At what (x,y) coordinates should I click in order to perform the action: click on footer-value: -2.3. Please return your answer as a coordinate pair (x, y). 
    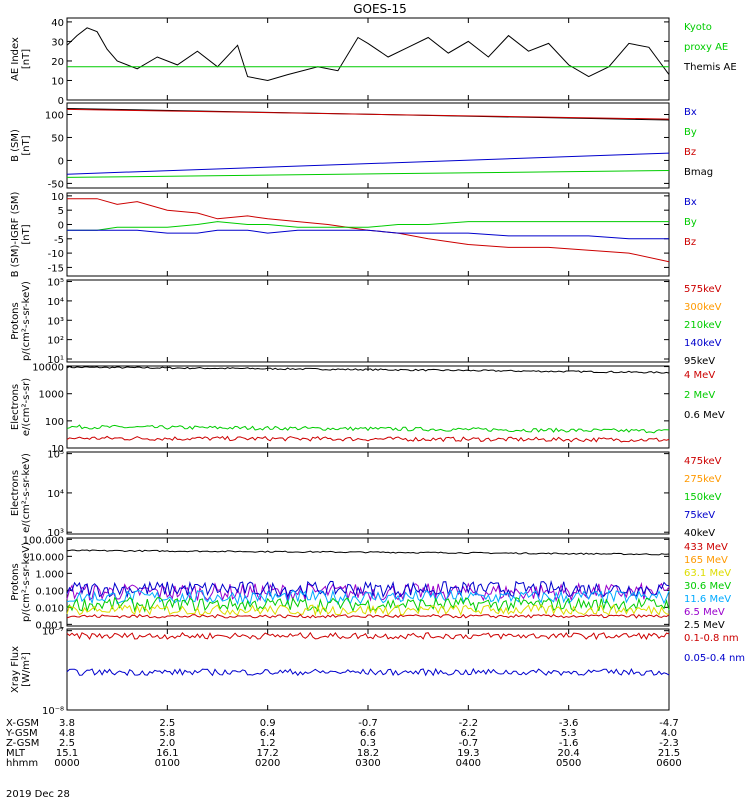
    Looking at the image, I should click on (669, 743).